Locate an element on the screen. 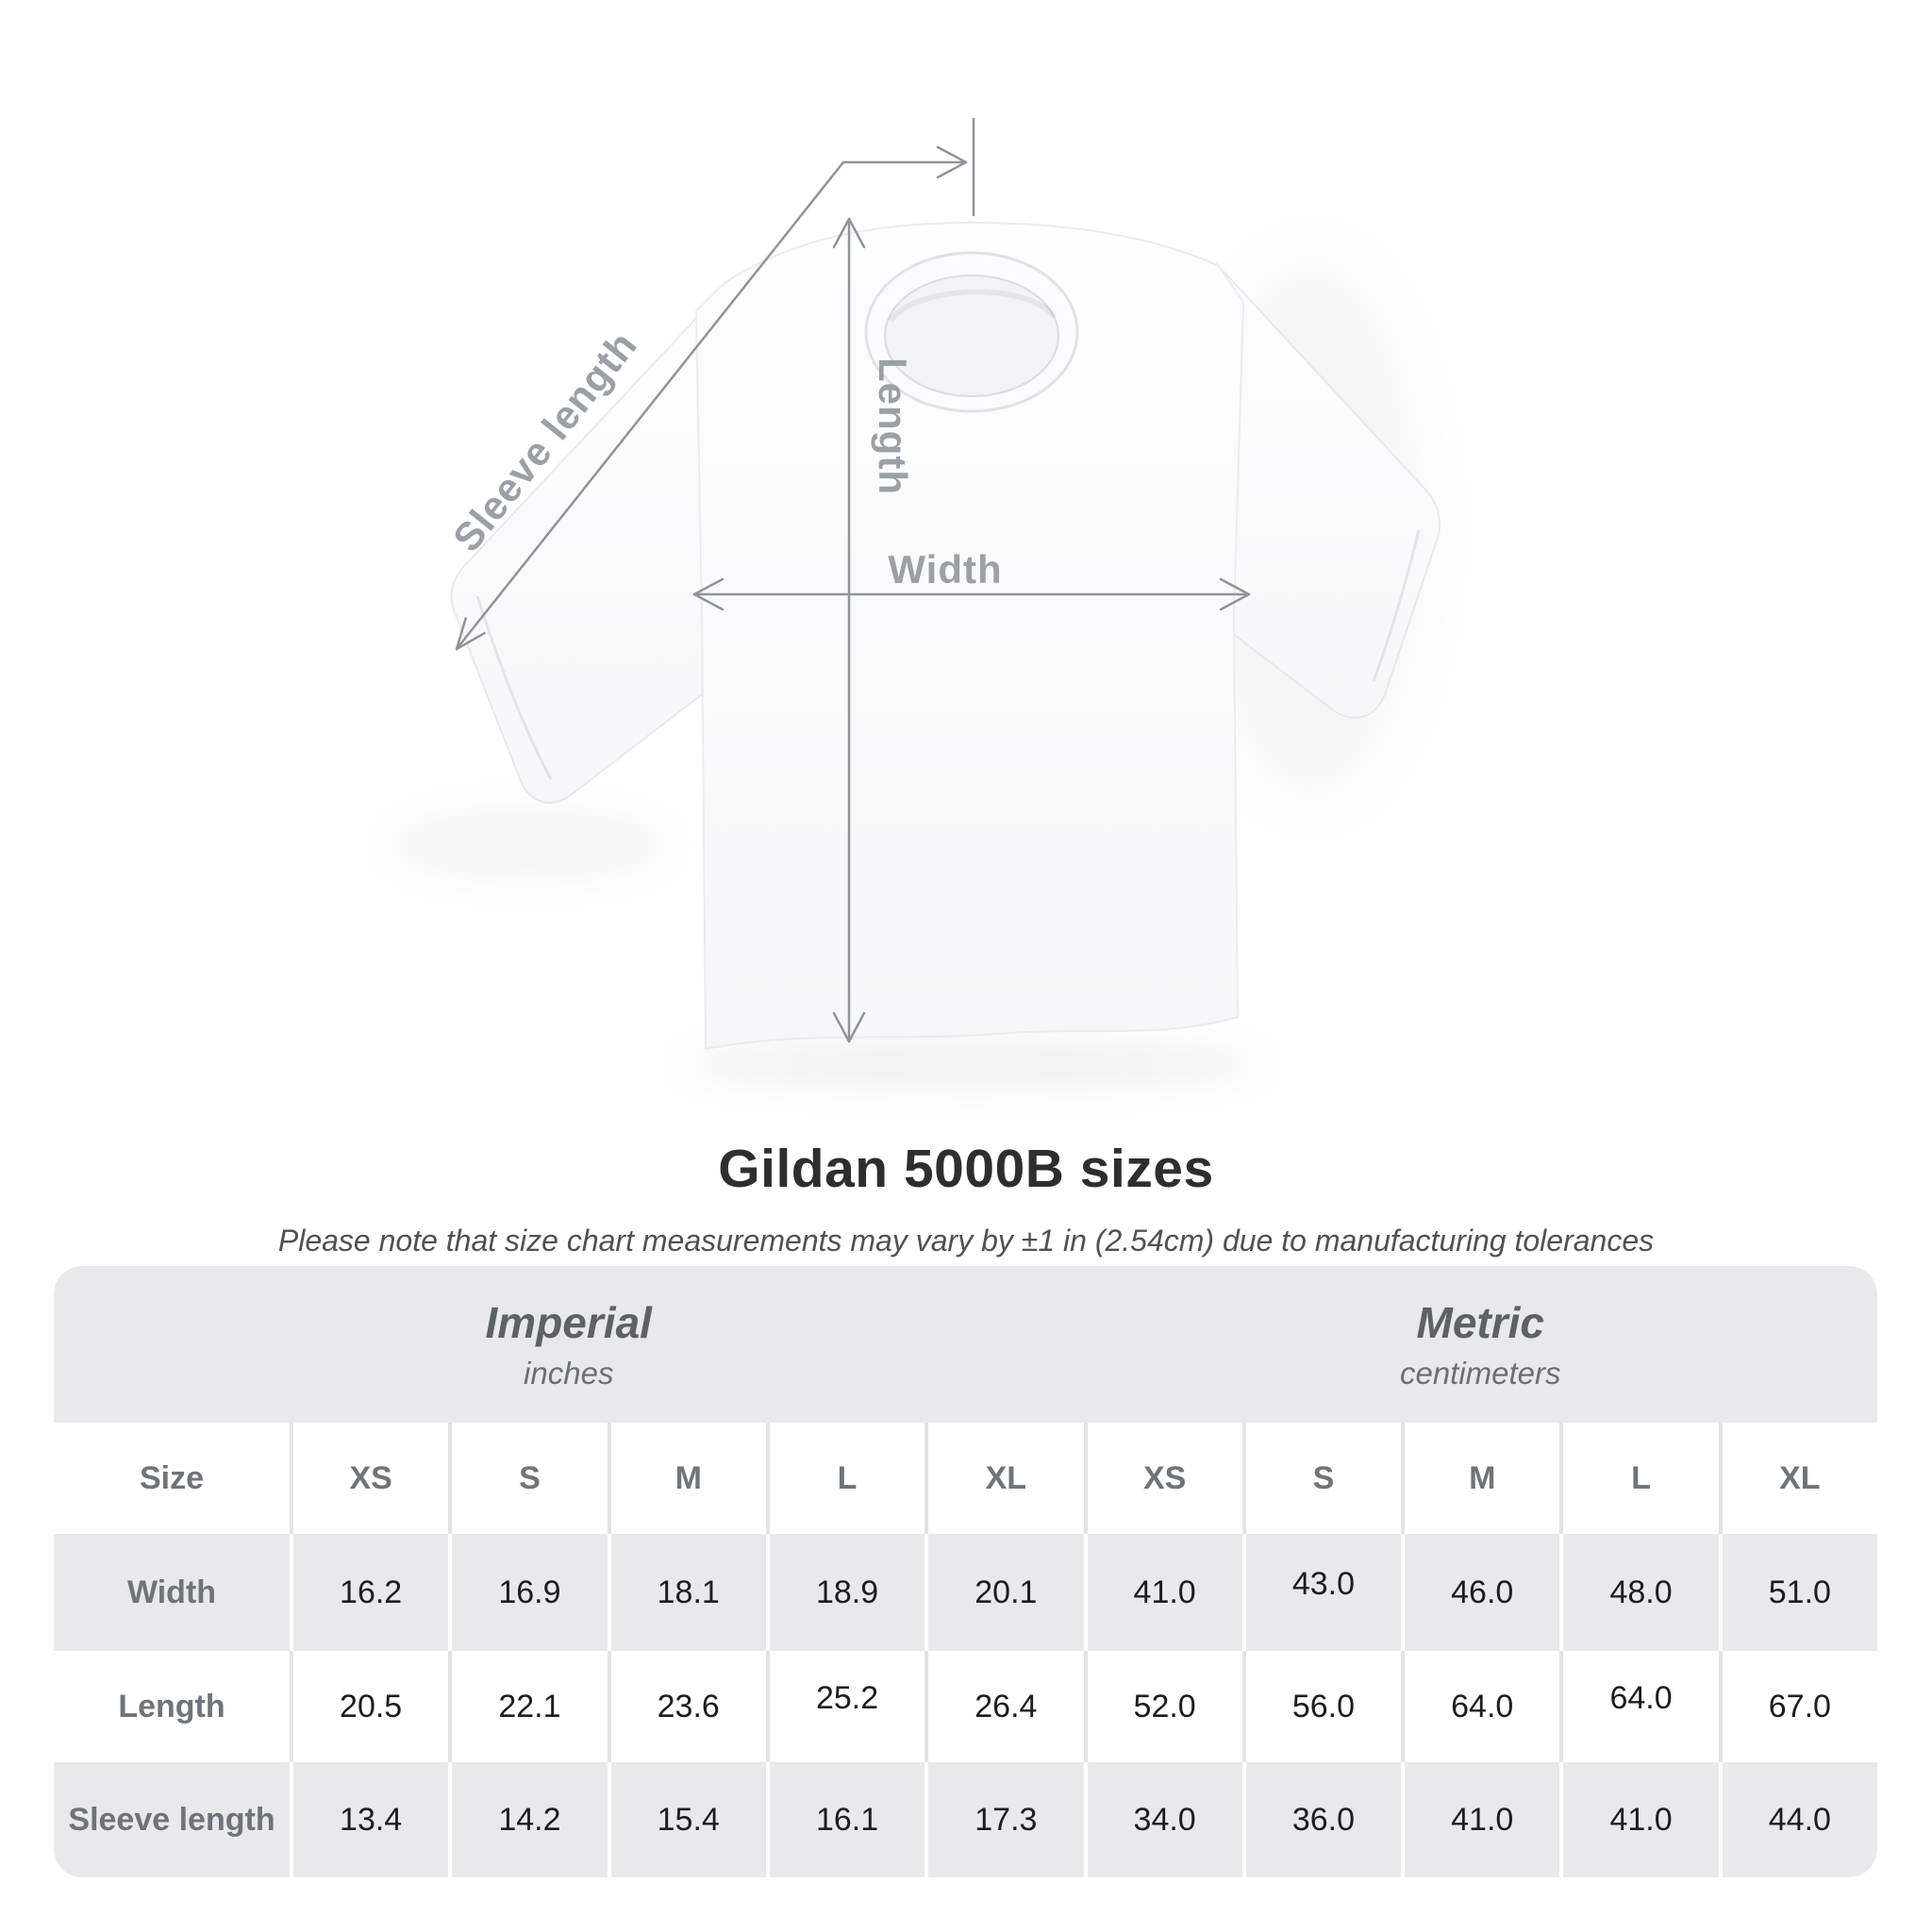  sleeve-length-line is located at coordinates (712, 405).